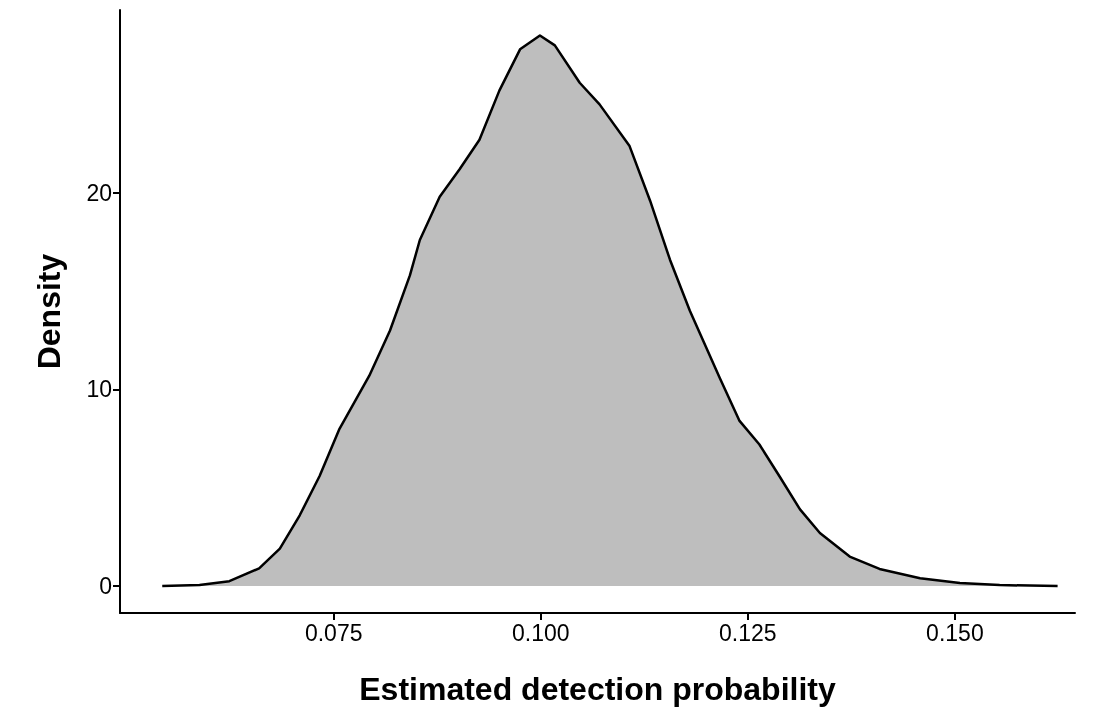 Image resolution: width=1093 pixels, height=713 pixels. Describe the element at coordinates (333, 632) in the screenshot. I see `x-tick-label: 0.075` at that location.